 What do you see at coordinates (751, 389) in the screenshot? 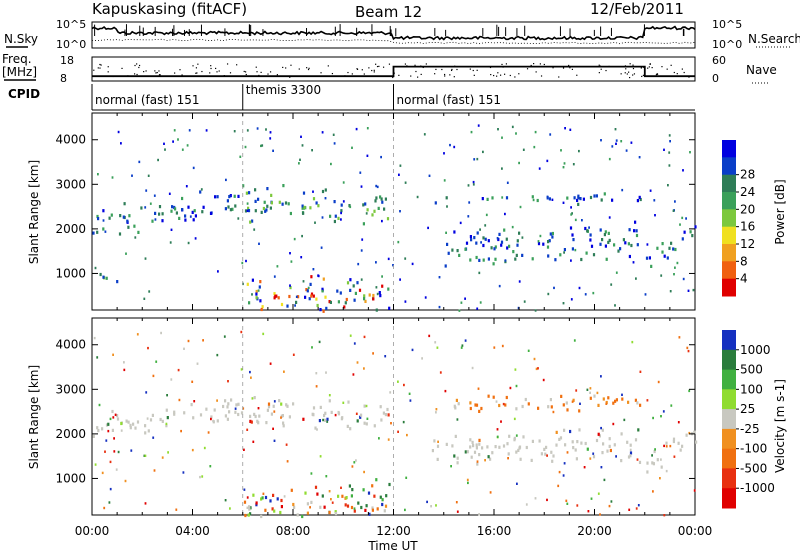
I see `colorbar-tick-label: 100` at bounding box center [751, 389].